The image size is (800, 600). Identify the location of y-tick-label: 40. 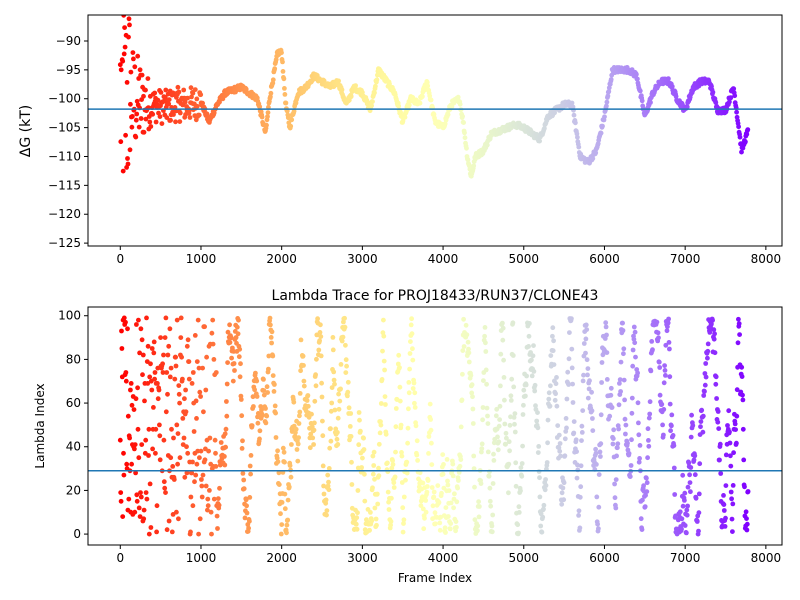
(73, 447).